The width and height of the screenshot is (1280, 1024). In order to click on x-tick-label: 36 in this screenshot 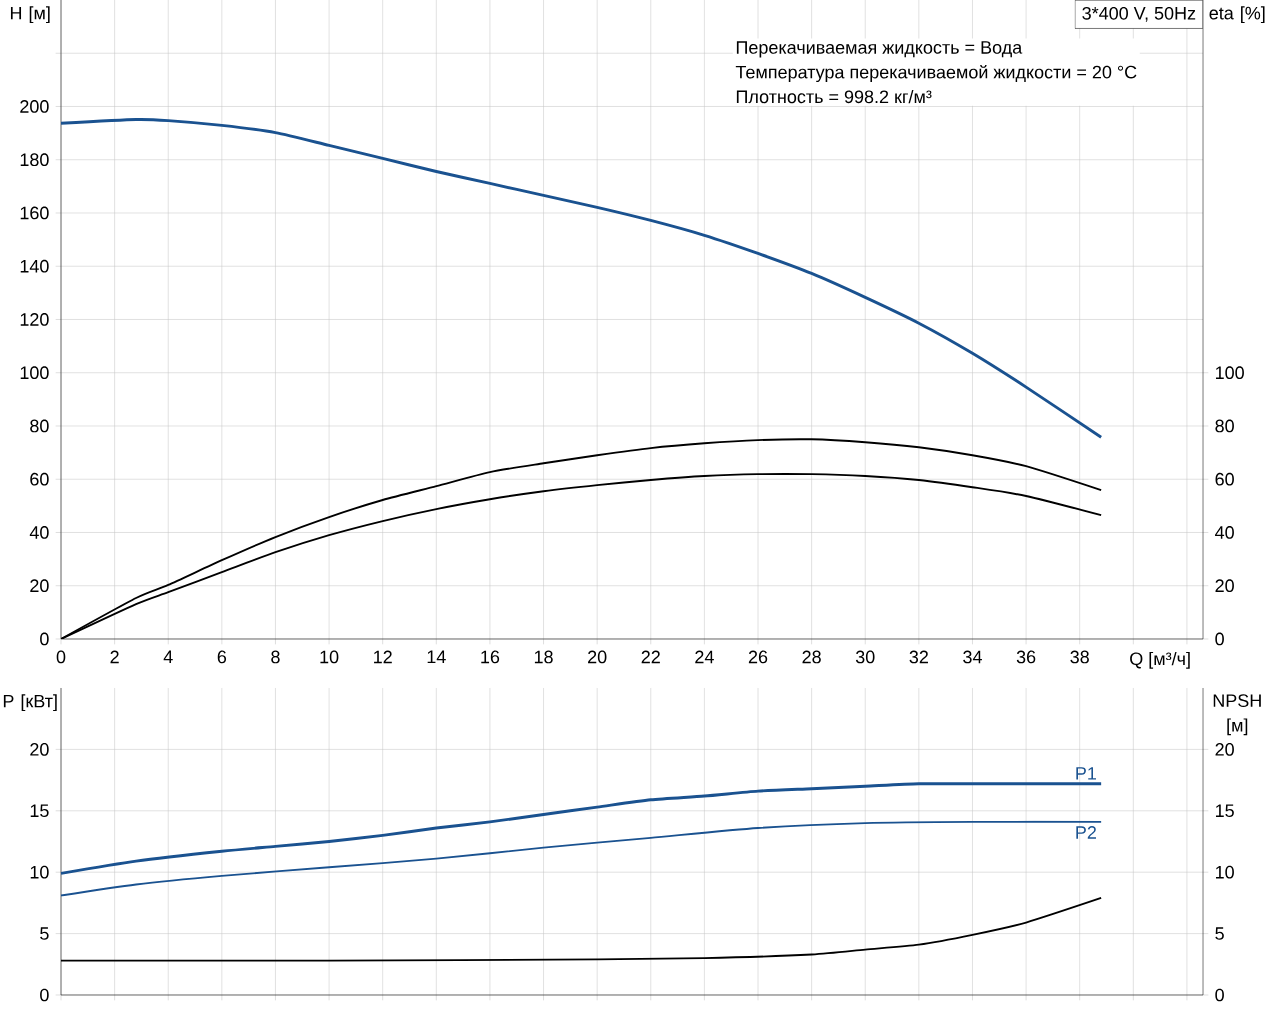, I will do `click(1026, 657)`.